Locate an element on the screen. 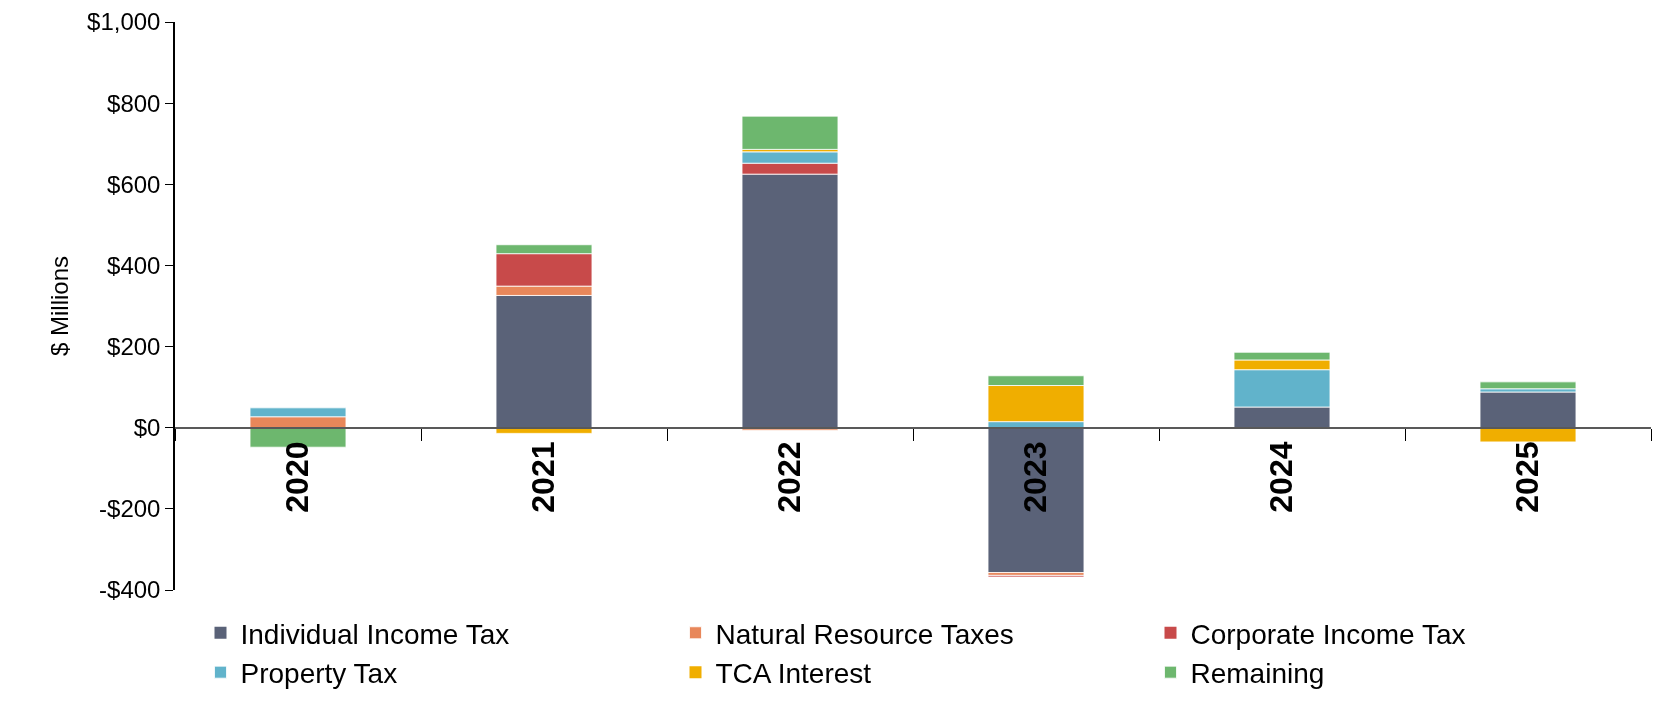  y-tick-label: $800 is located at coordinates (134, 103).